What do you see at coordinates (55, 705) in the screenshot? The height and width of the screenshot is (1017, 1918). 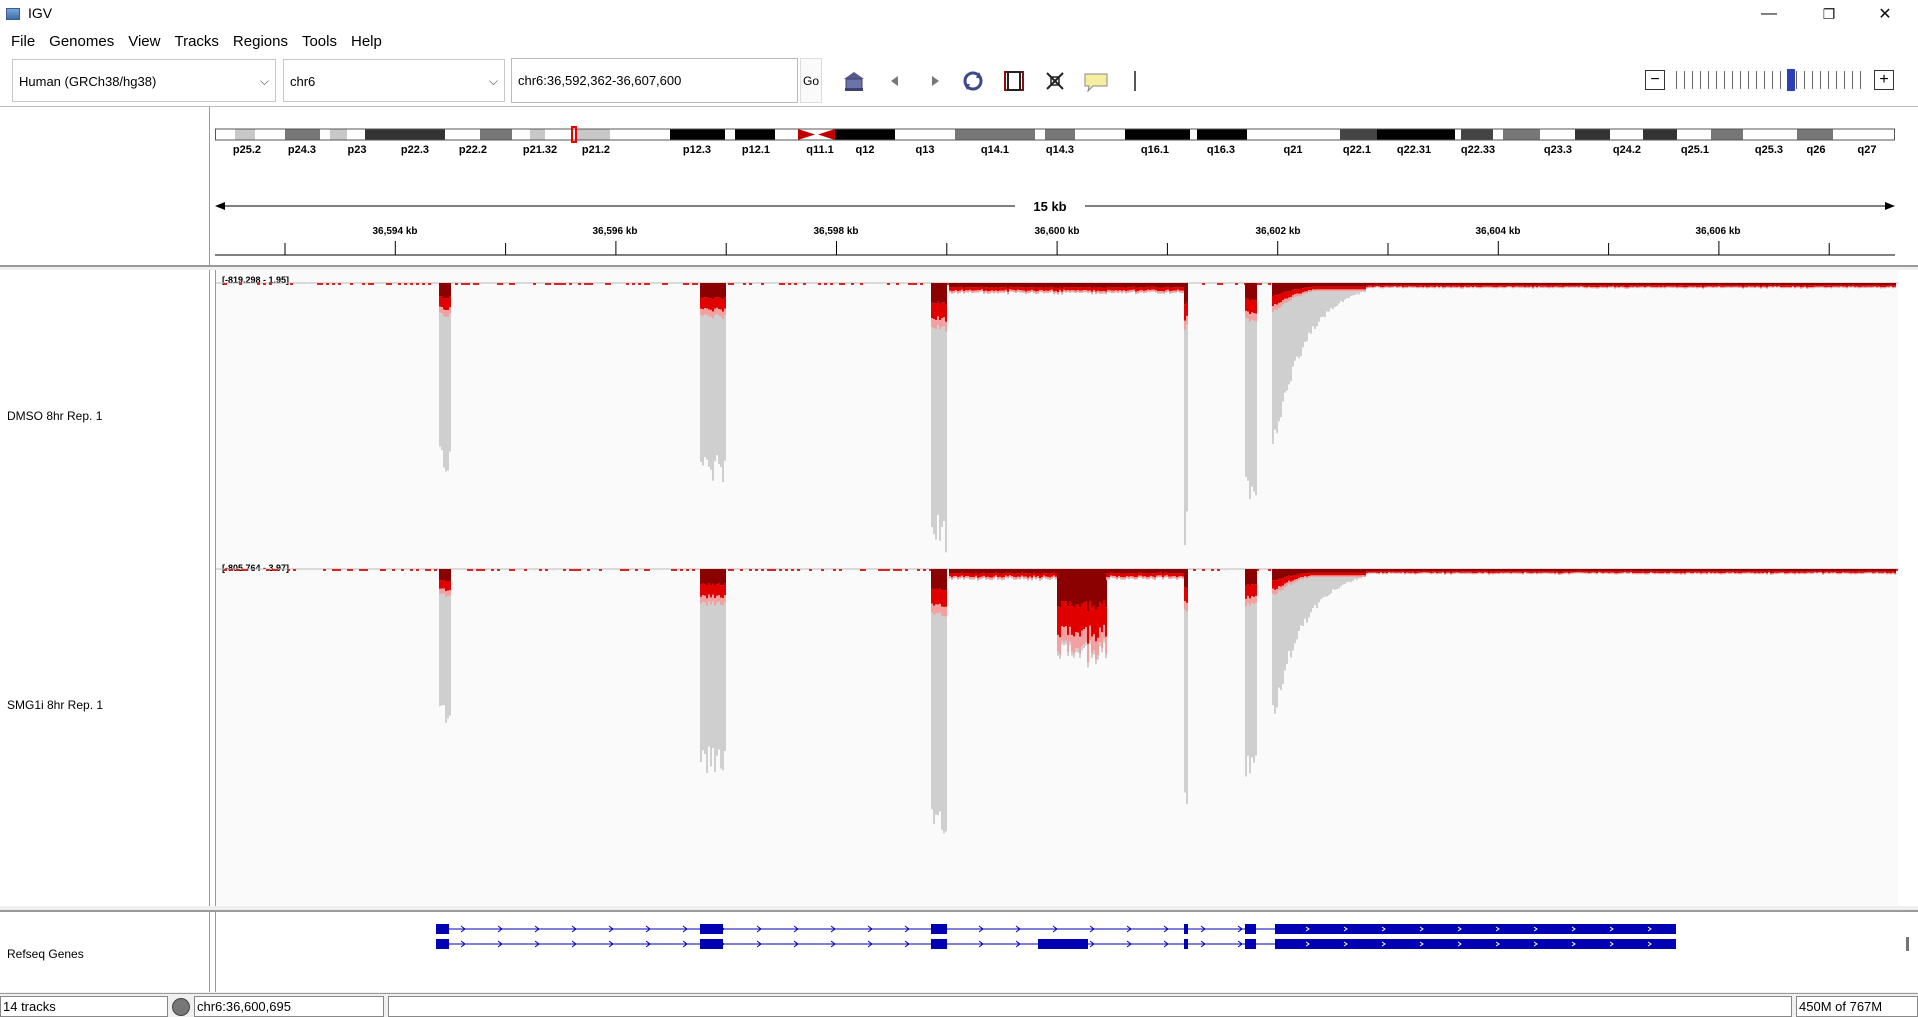 I see `track-name-smg1i: SMG1i 8hr Rep. 1` at bounding box center [55, 705].